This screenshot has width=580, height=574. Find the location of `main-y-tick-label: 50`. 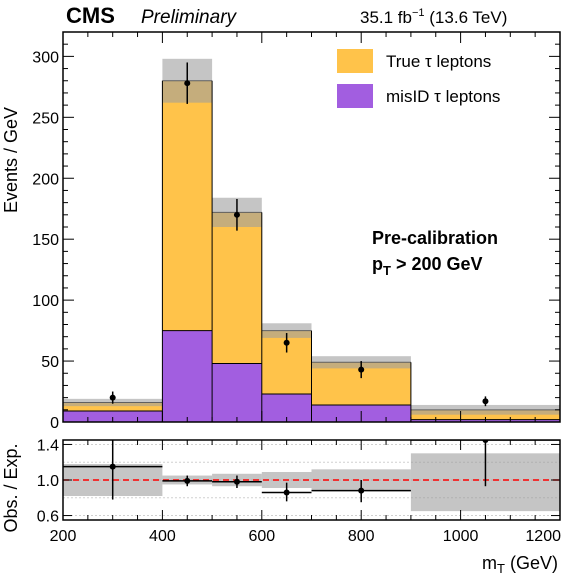

main-y-tick-label: 50 is located at coordinates (50, 362).